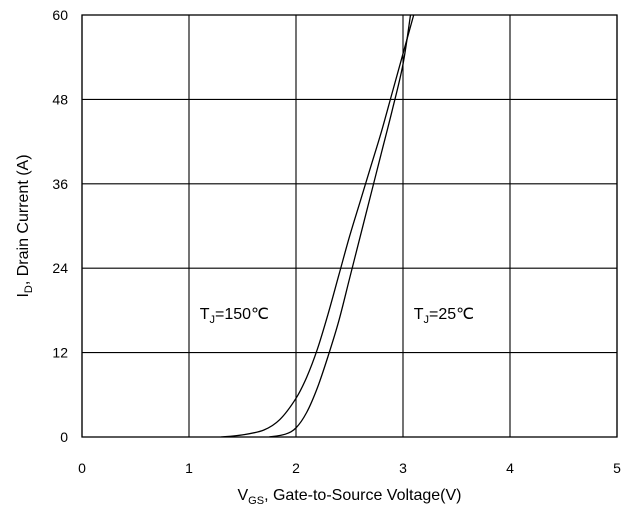 Image resolution: width=634 pixels, height=511 pixels. Describe the element at coordinates (617, 468) in the screenshot. I see `x-tick-label: 5` at that location.